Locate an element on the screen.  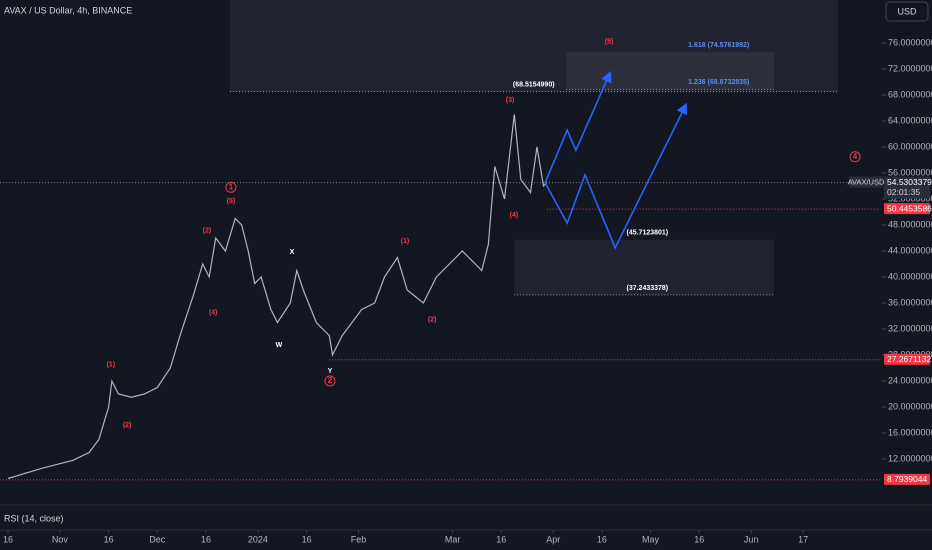
chart-title: AVAX / US Dollar, 4h, BINANCE is located at coordinates (68, 10).